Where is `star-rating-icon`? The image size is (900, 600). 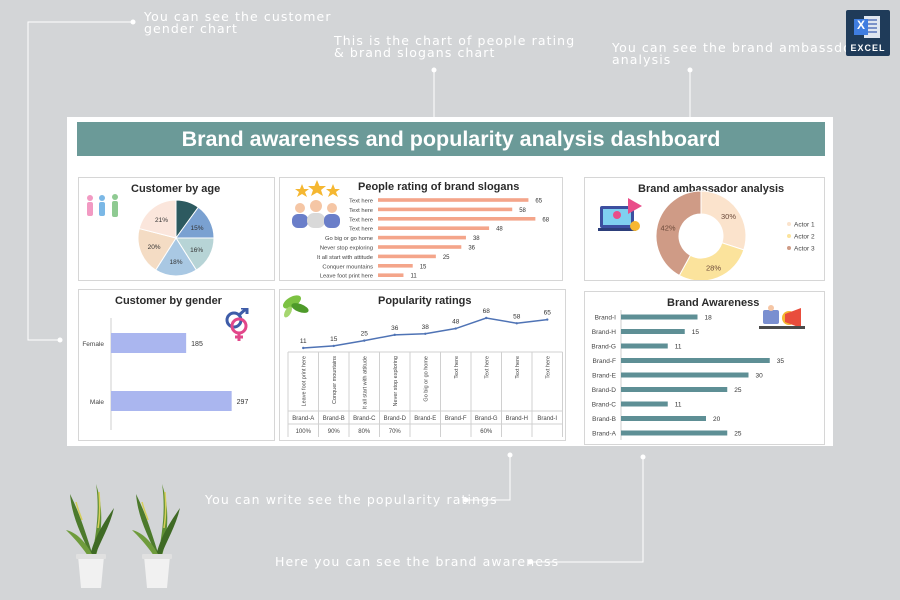
star-rating-icon is located at coordinates (316, 204).